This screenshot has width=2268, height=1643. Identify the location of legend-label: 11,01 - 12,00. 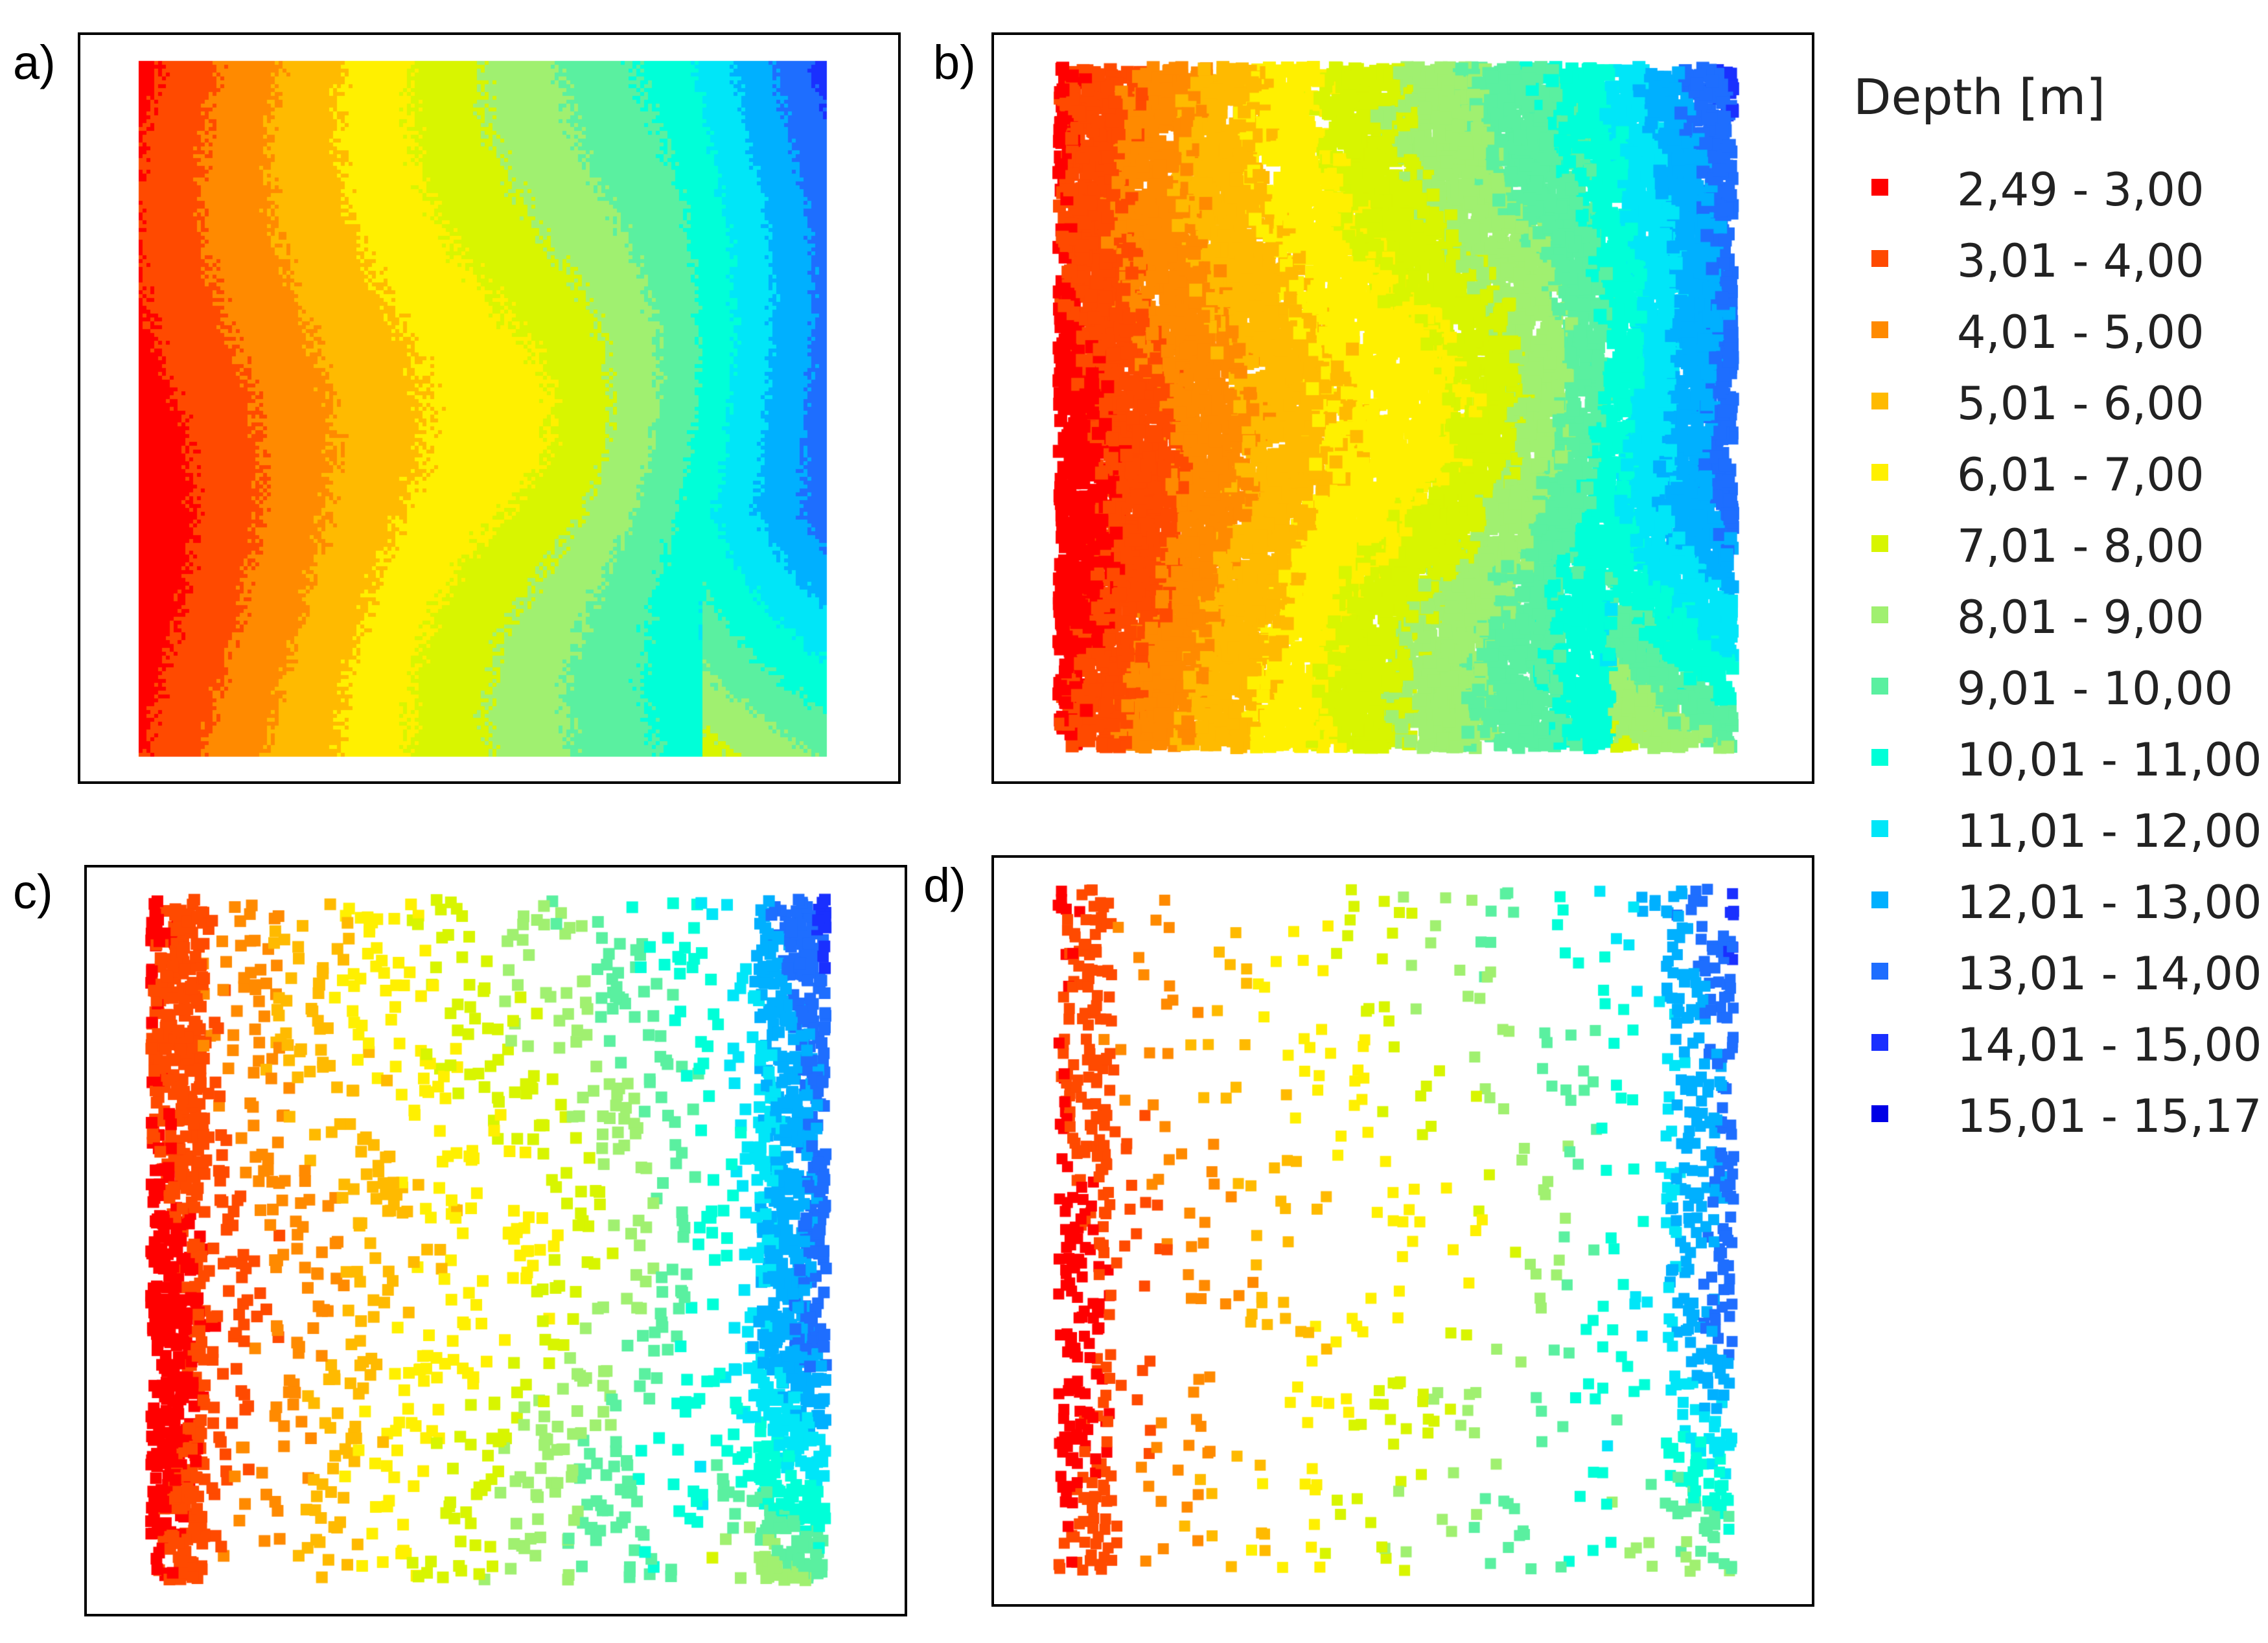
(2109, 831).